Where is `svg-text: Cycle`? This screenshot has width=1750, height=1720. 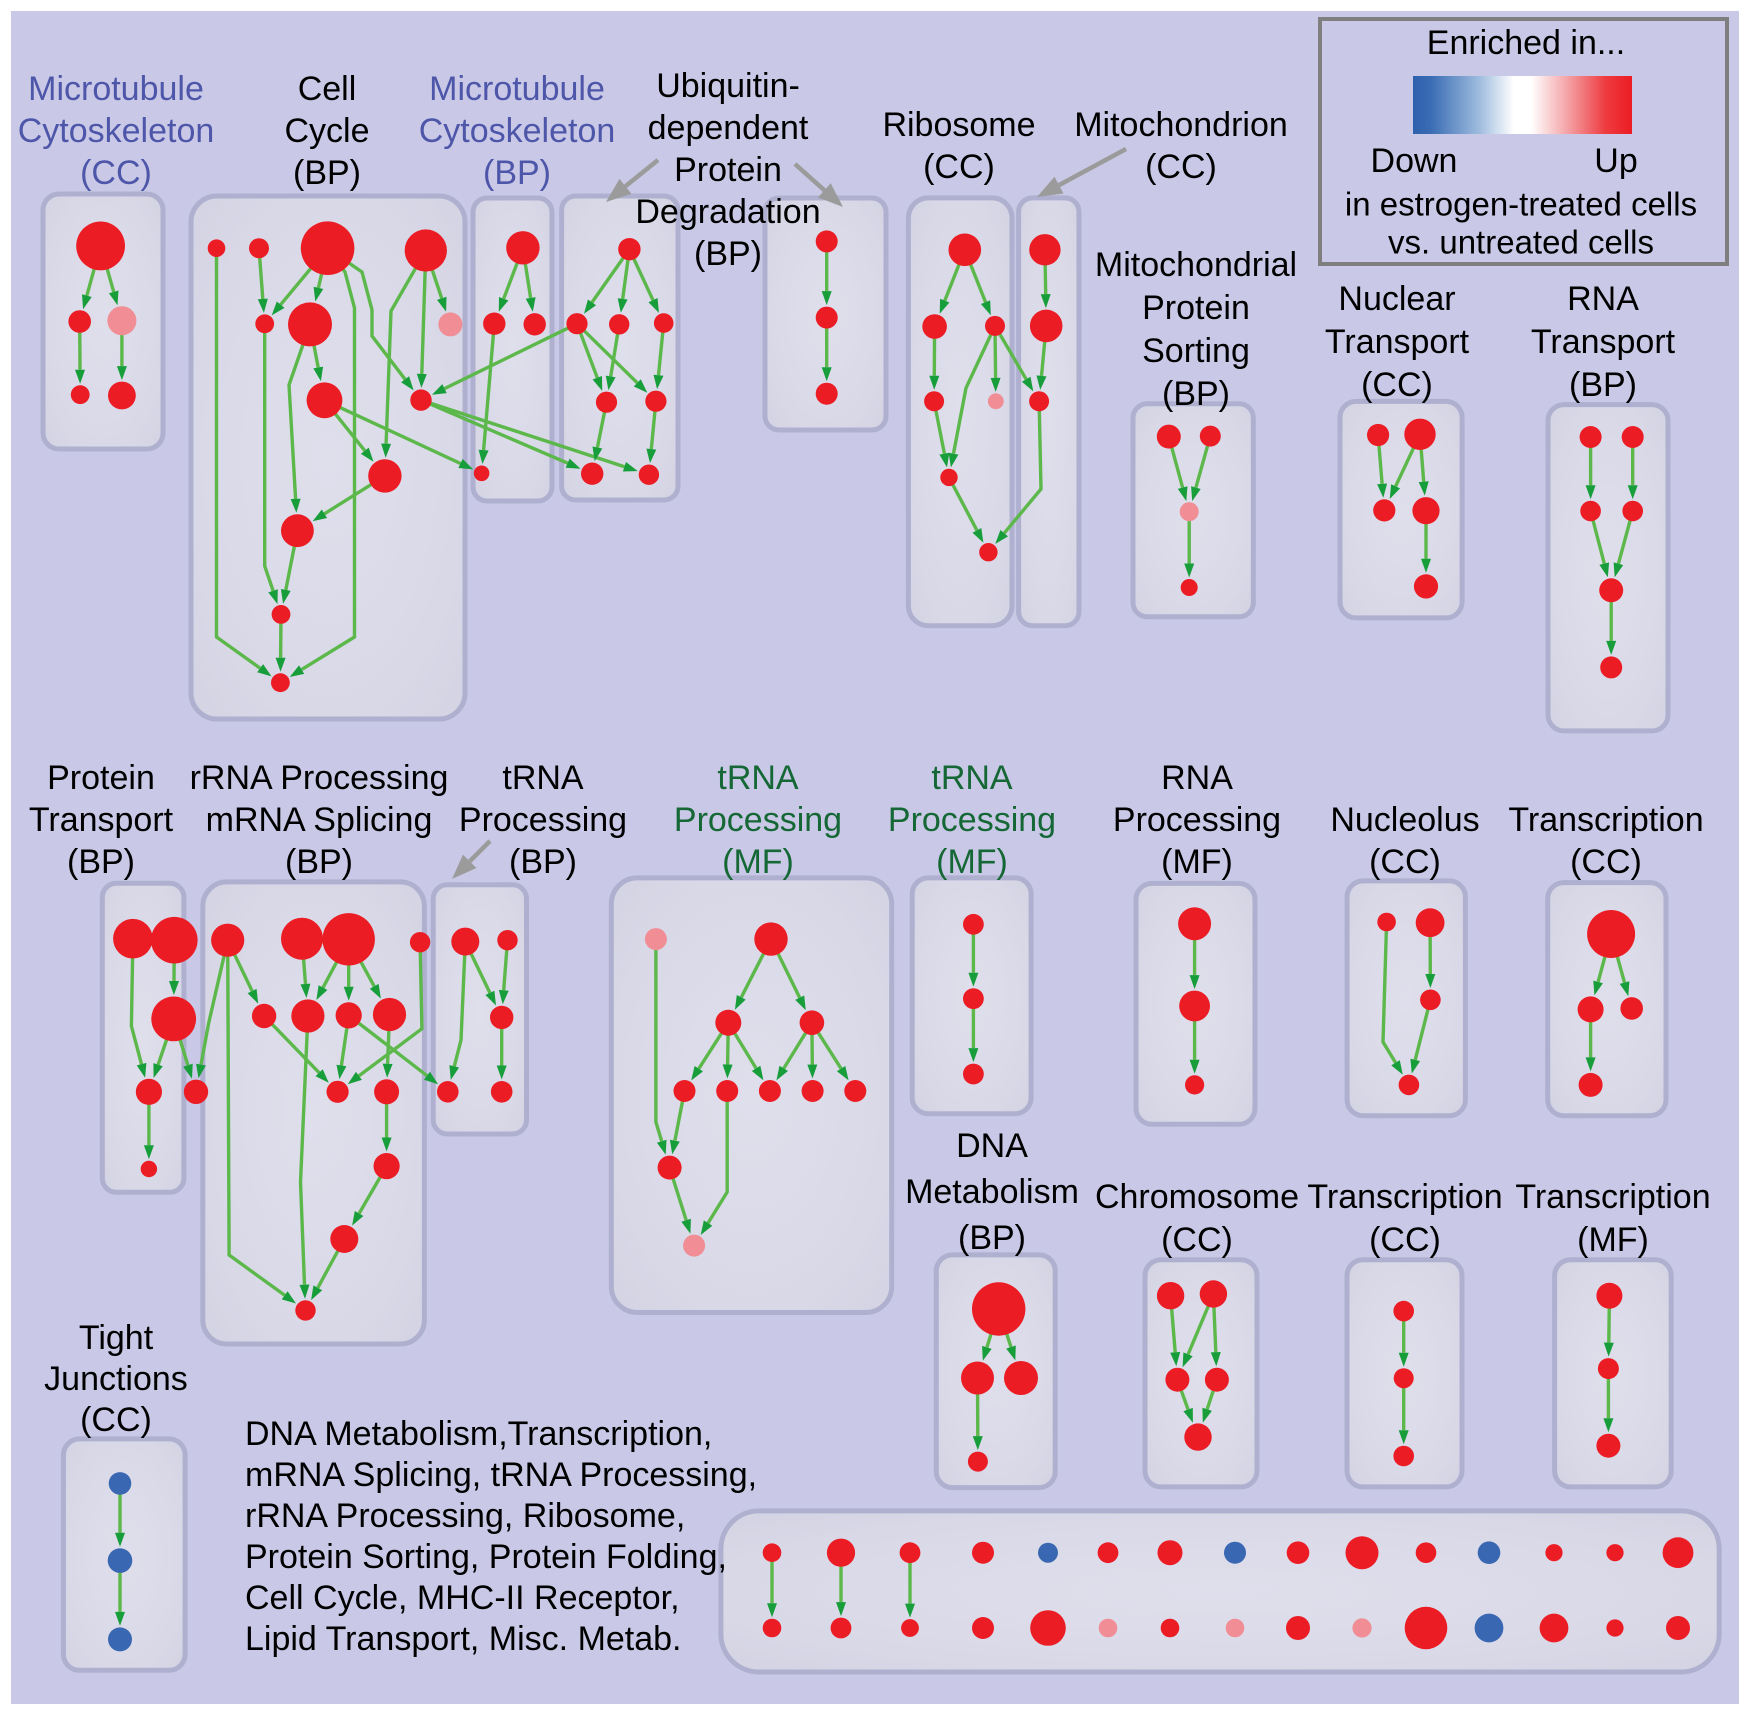
svg-text: Cycle is located at coordinates (326, 131).